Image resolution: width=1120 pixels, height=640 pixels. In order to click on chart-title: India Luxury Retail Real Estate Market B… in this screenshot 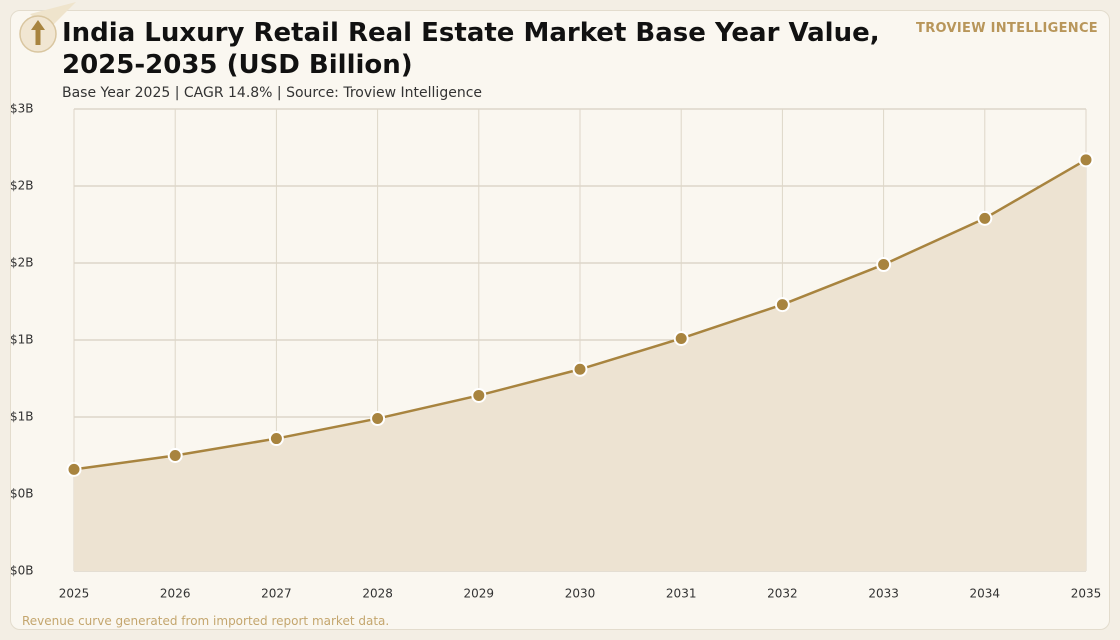, I will do `click(471, 49)`.